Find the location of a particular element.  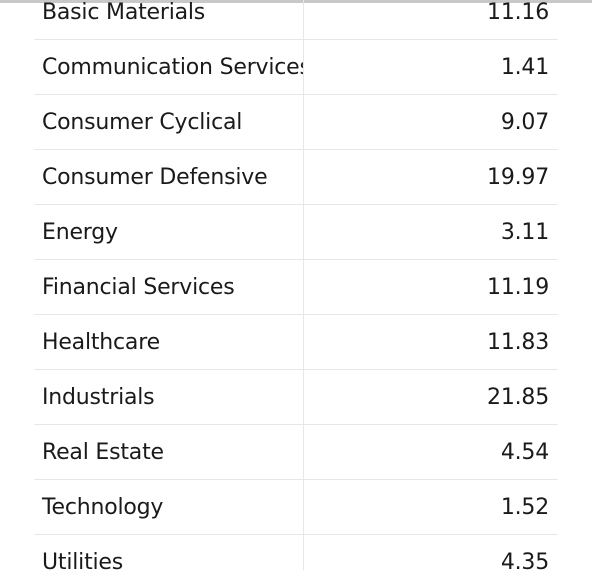

sector-name-cell: Consumer Defensive is located at coordinates (169, 177).